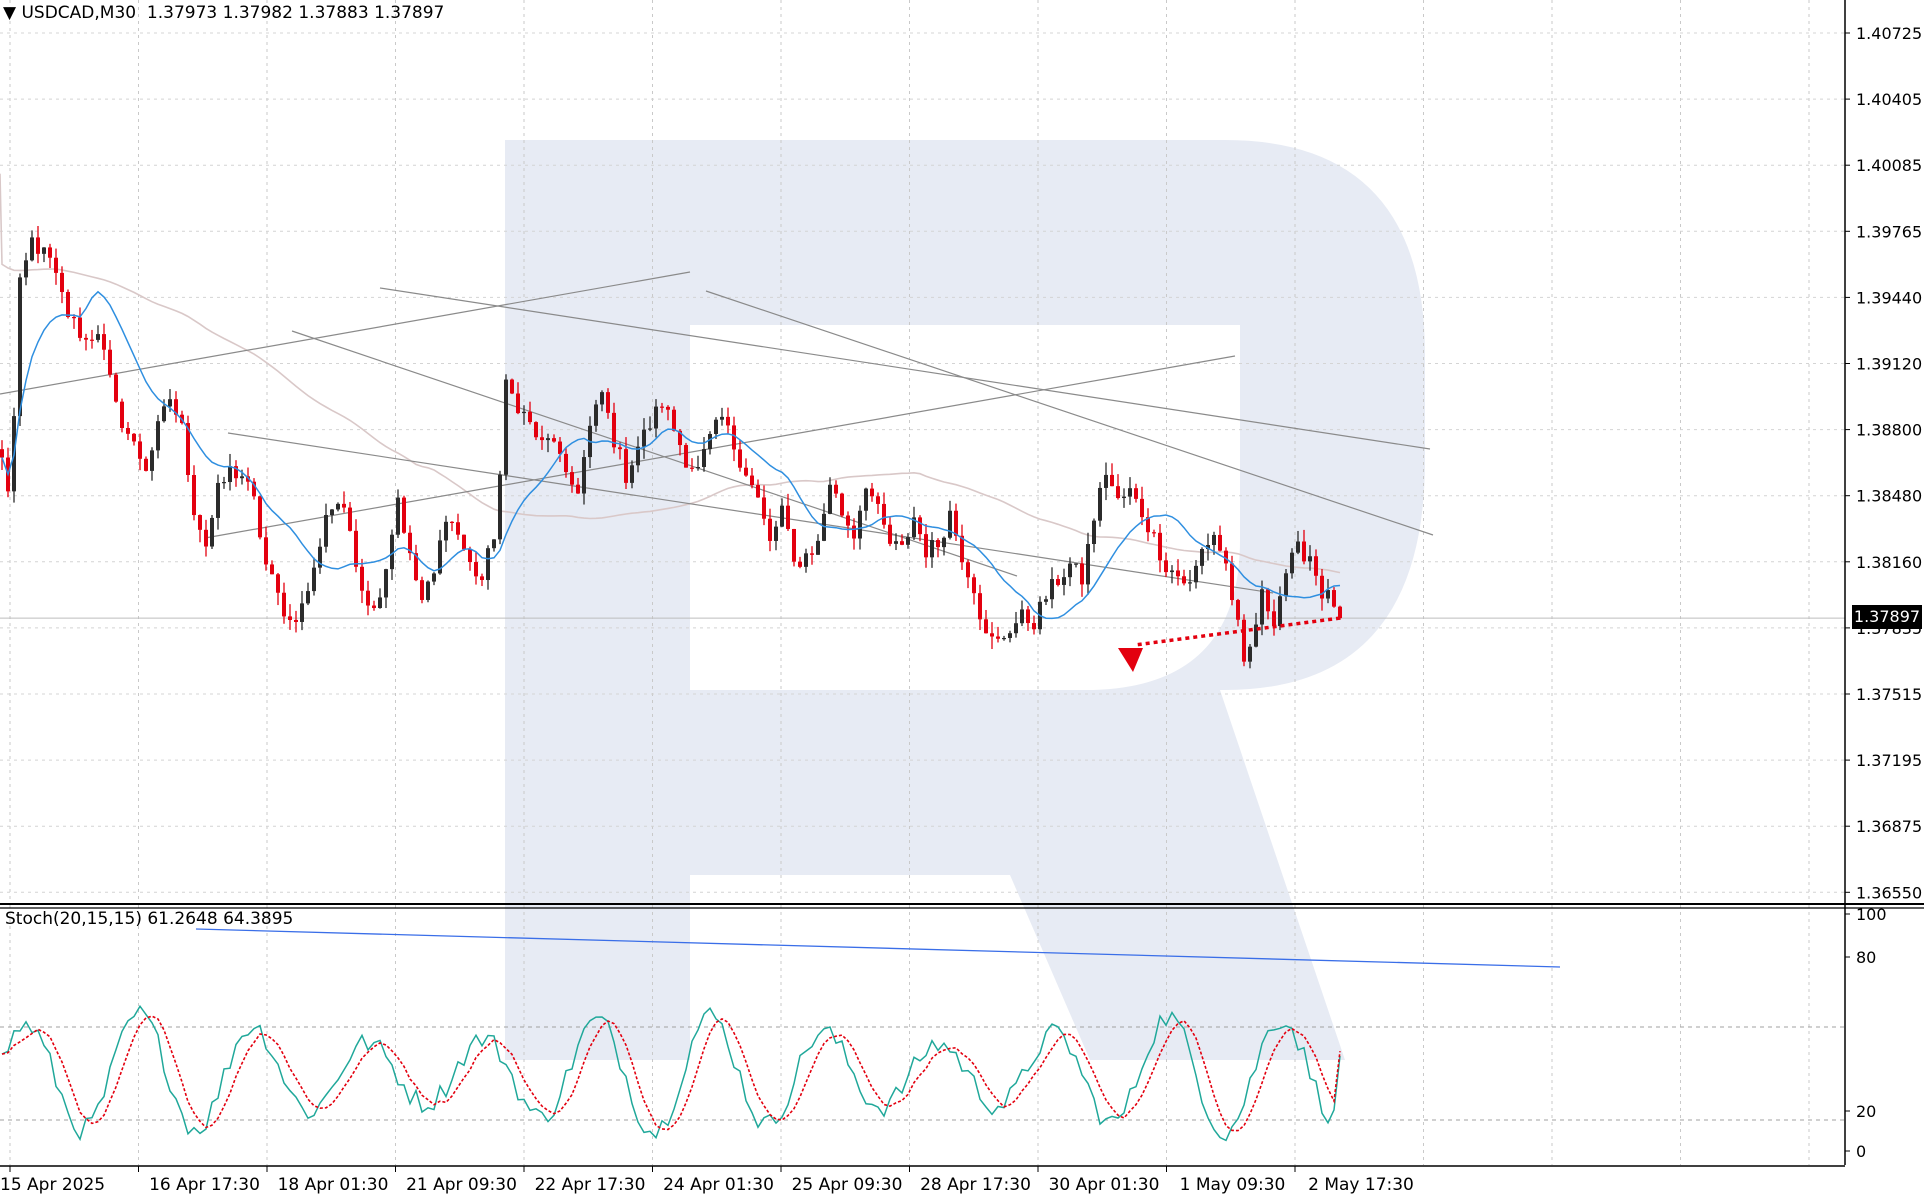 Image resolution: width=1924 pixels, height=1198 pixels. Describe the element at coordinates (204, 1185) in the screenshot. I see `x-tick-label: 16 Apr 17:30` at that location.